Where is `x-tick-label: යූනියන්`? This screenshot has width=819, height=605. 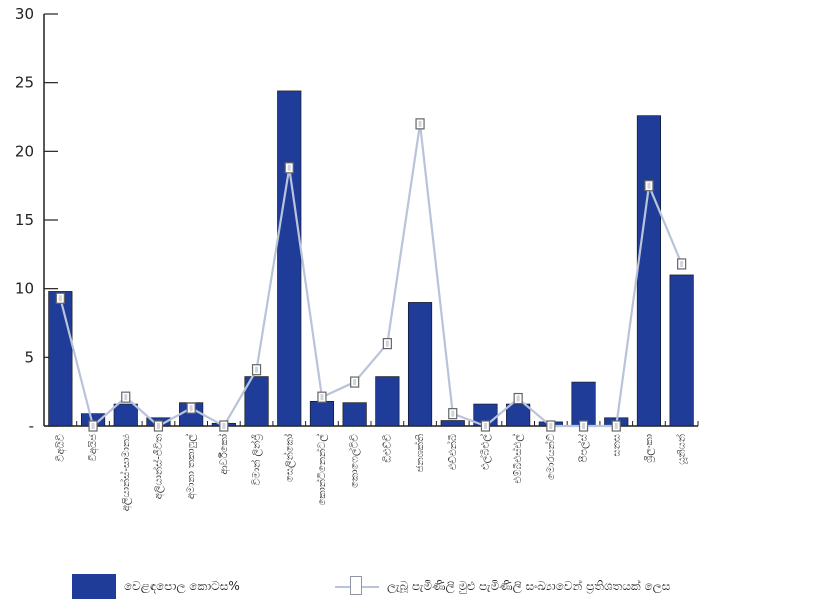 x-tick-label: යූනියන් is located at coordinates (681, 449).